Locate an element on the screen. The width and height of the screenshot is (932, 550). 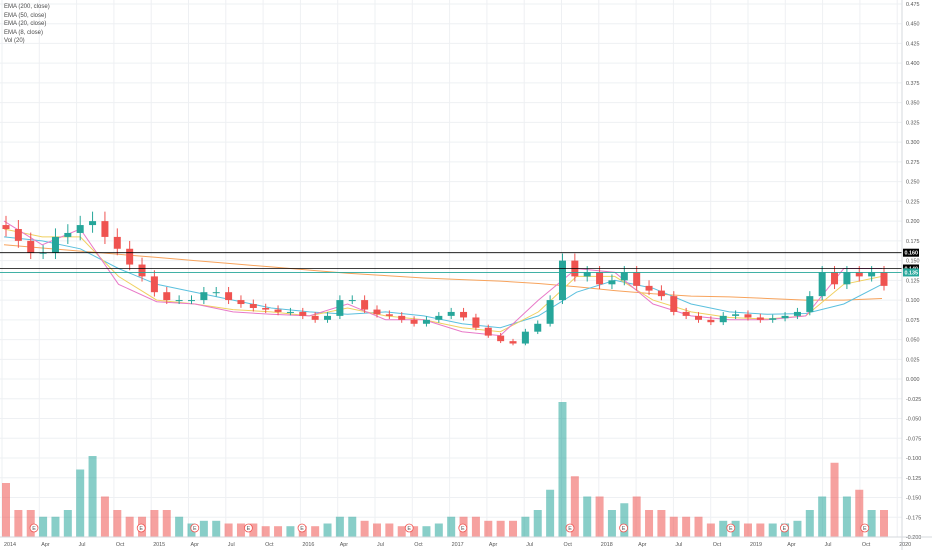
legend-ema20: EMA (20, close) is located at coordinates (25, 24).